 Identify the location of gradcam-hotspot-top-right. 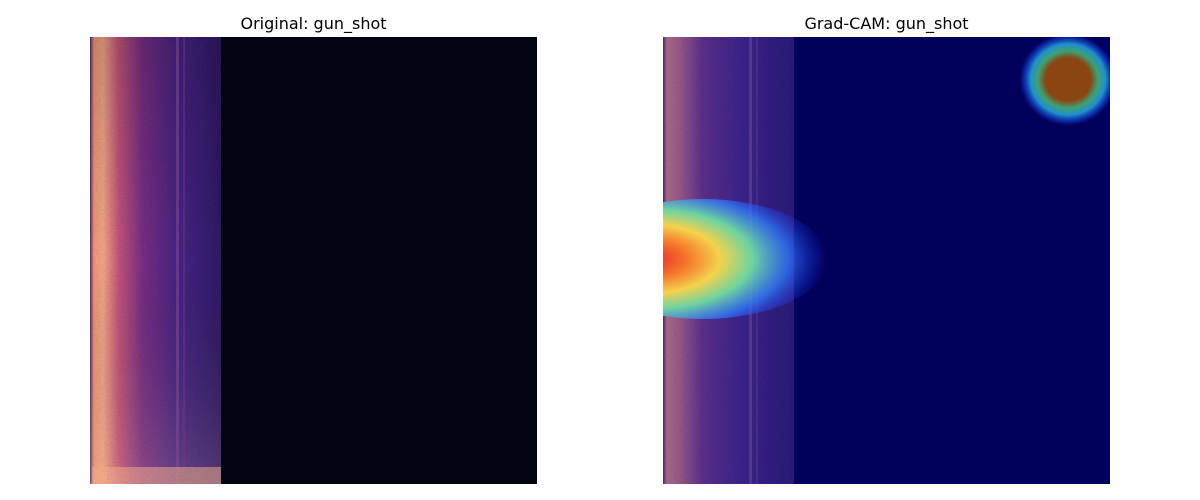
(1064, 82).